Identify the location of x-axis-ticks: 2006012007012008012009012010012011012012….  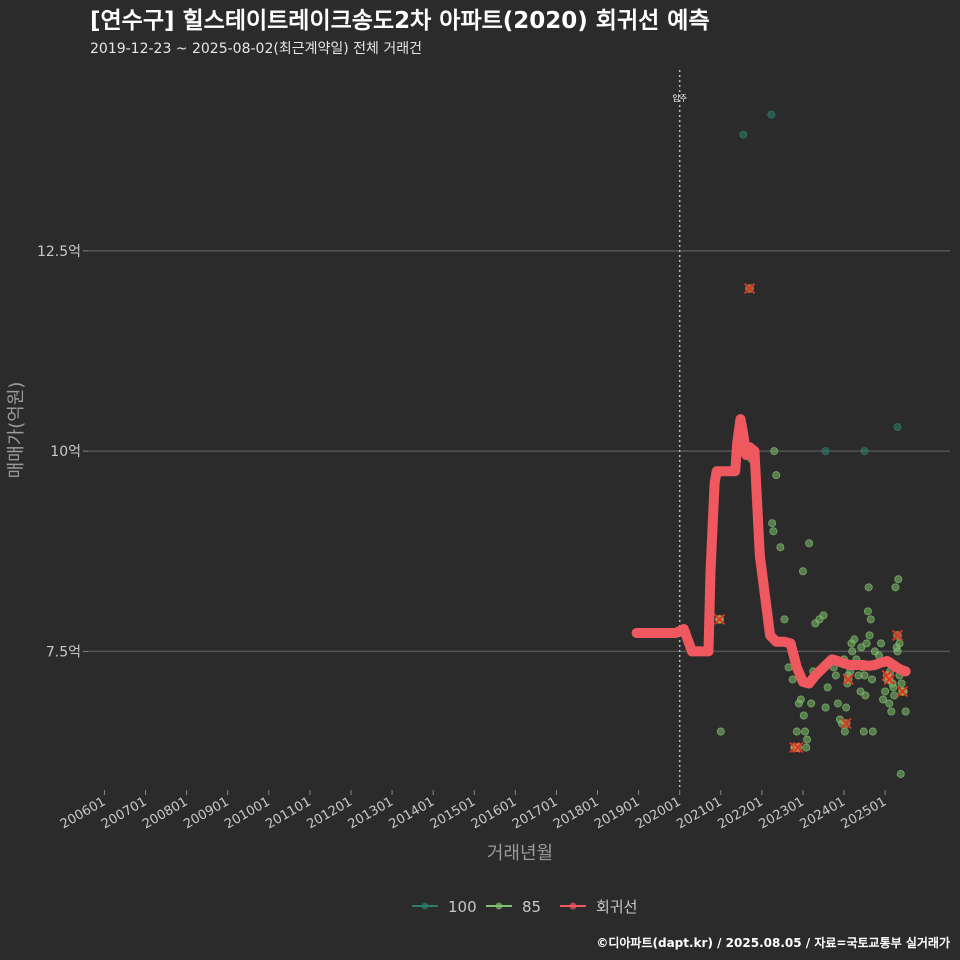
(473, 811).